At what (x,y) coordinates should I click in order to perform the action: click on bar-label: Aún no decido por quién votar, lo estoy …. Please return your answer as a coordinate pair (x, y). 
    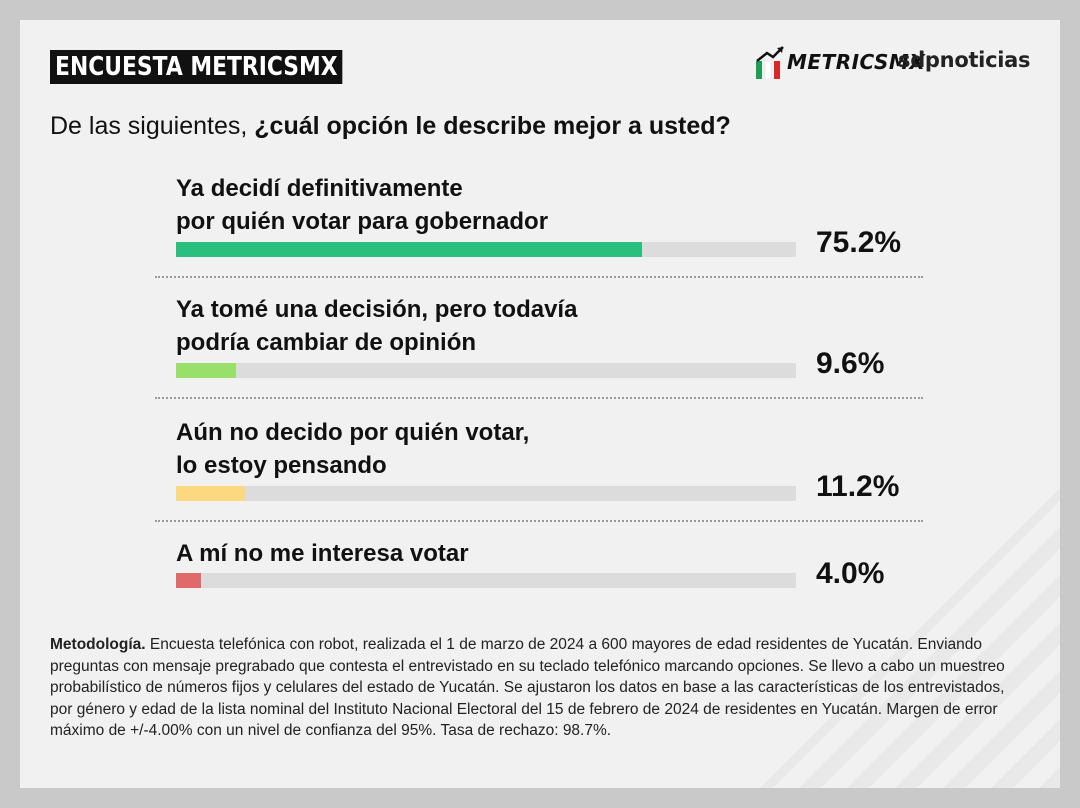
    Looking at the image, I should click on (353, 449).